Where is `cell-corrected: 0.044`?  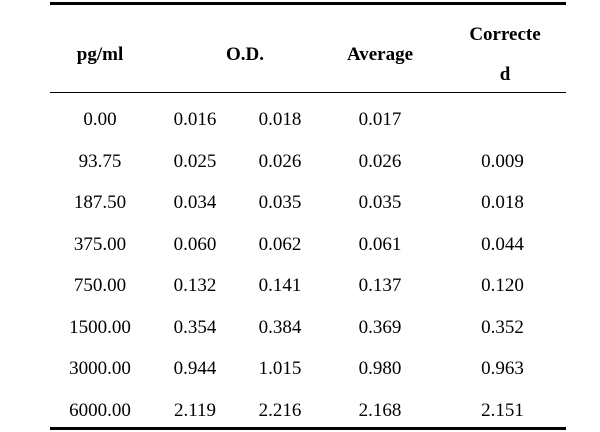
cell-corrected: 0.044 is located at coordinates (502, 244).